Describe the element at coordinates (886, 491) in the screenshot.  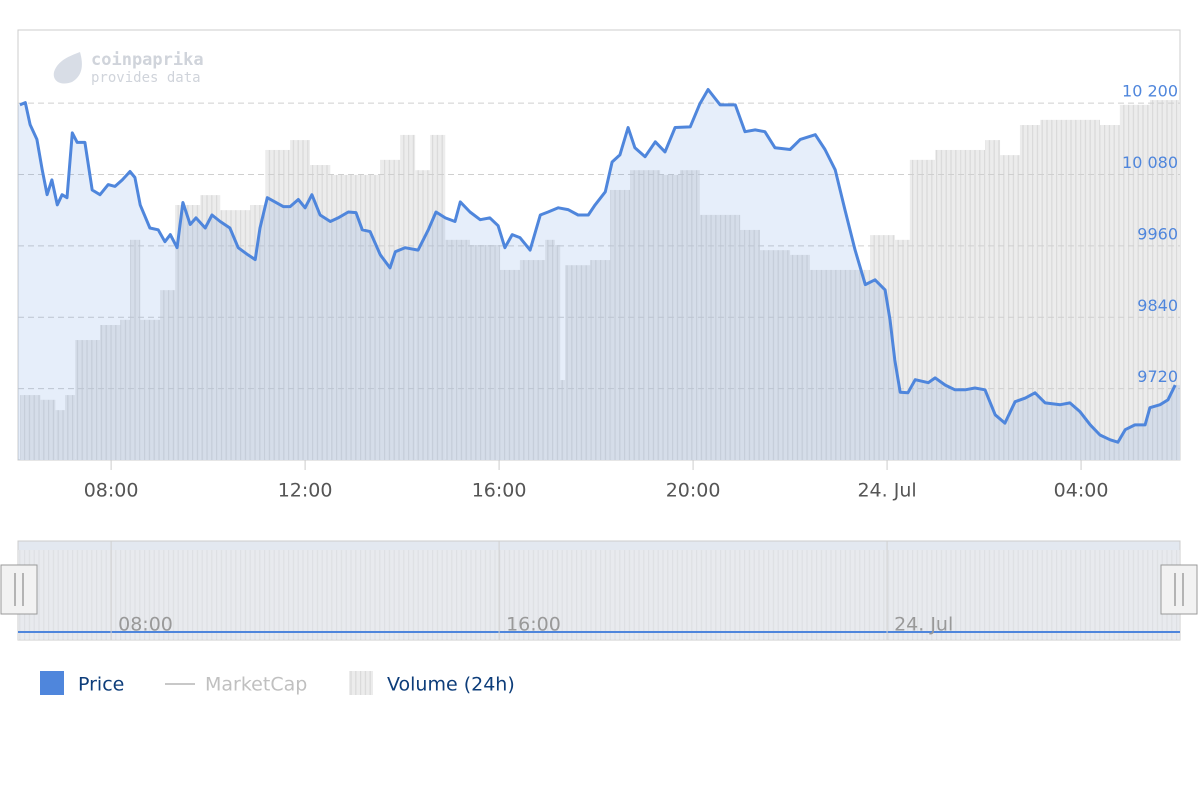
I see `x-tick-label: 24. Jul` at that location.